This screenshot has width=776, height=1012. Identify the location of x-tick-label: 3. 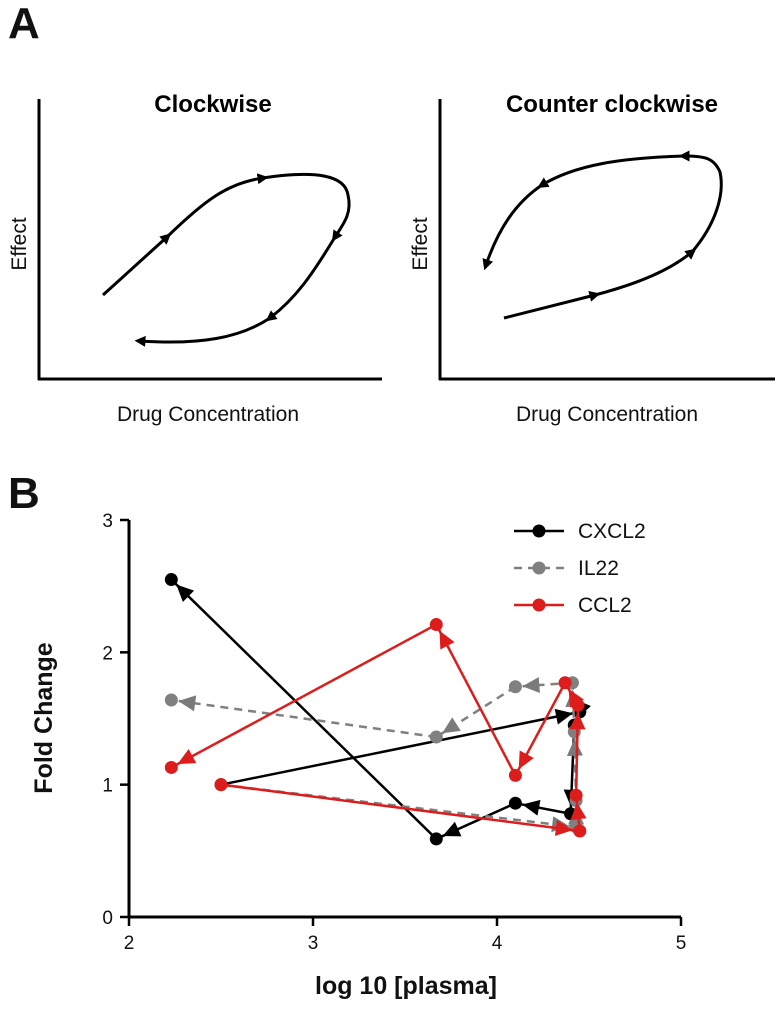
(313, 943).